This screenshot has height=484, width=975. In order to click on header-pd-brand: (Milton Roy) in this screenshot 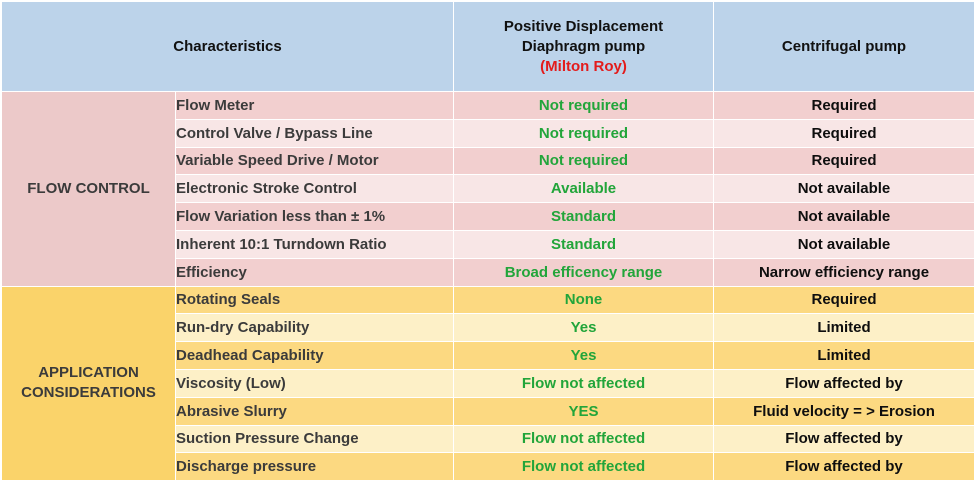, I will do `click(583, 66)`.